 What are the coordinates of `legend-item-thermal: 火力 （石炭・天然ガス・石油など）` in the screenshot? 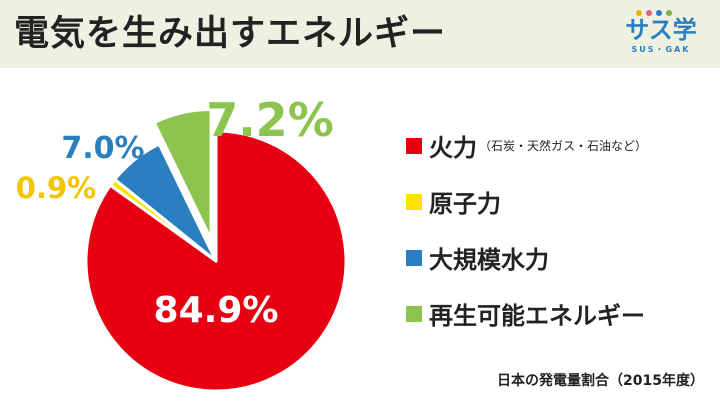 It's located at (526, 145).